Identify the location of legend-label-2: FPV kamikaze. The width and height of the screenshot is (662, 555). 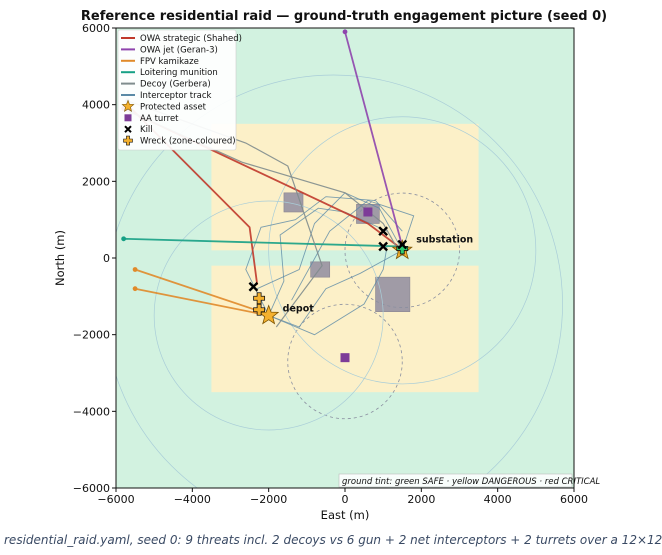
(169, 62).